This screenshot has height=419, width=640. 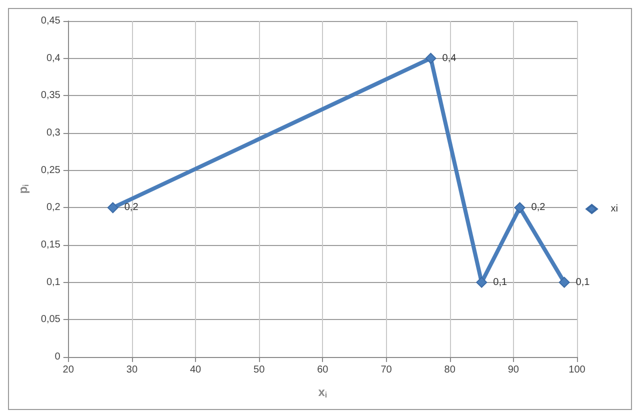 I want to click on x-tick-label: 70, so click(x=386, y=370).